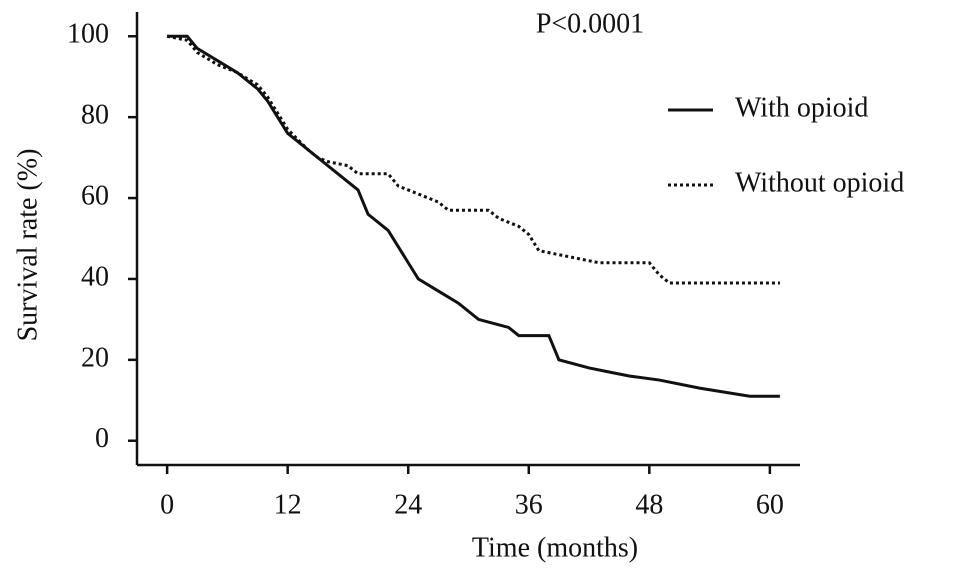  What do you see at coordinates (770, 504) in the screenshot?
I see `x-tick-label: 60` at bounding box center [770, 504].